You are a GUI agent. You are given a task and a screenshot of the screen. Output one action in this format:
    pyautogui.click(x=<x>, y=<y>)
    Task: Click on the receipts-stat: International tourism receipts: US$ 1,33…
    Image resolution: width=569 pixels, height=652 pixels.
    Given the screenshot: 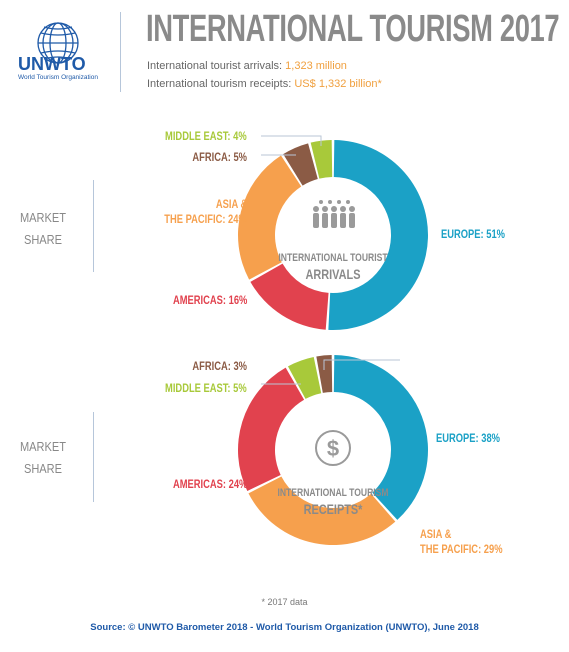 What is the action you would take?
    pyautogui.click(x=264, y=84)
    